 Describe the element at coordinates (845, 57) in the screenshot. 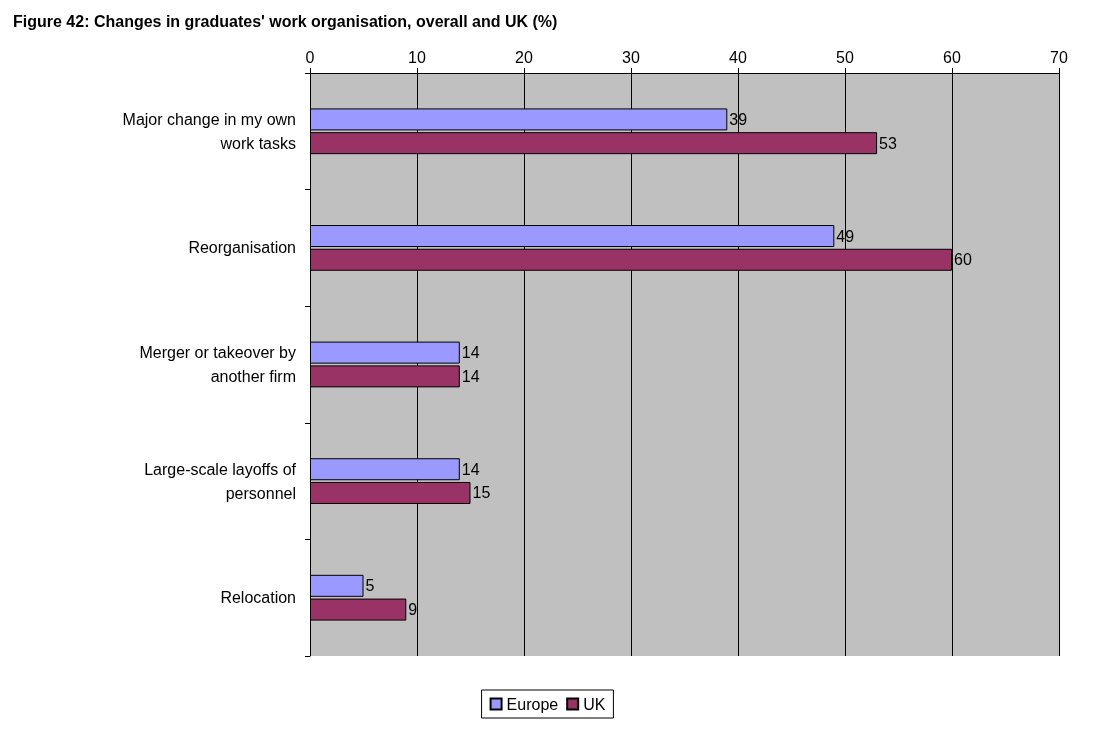

I see `x-tick-label: 50` at that location.